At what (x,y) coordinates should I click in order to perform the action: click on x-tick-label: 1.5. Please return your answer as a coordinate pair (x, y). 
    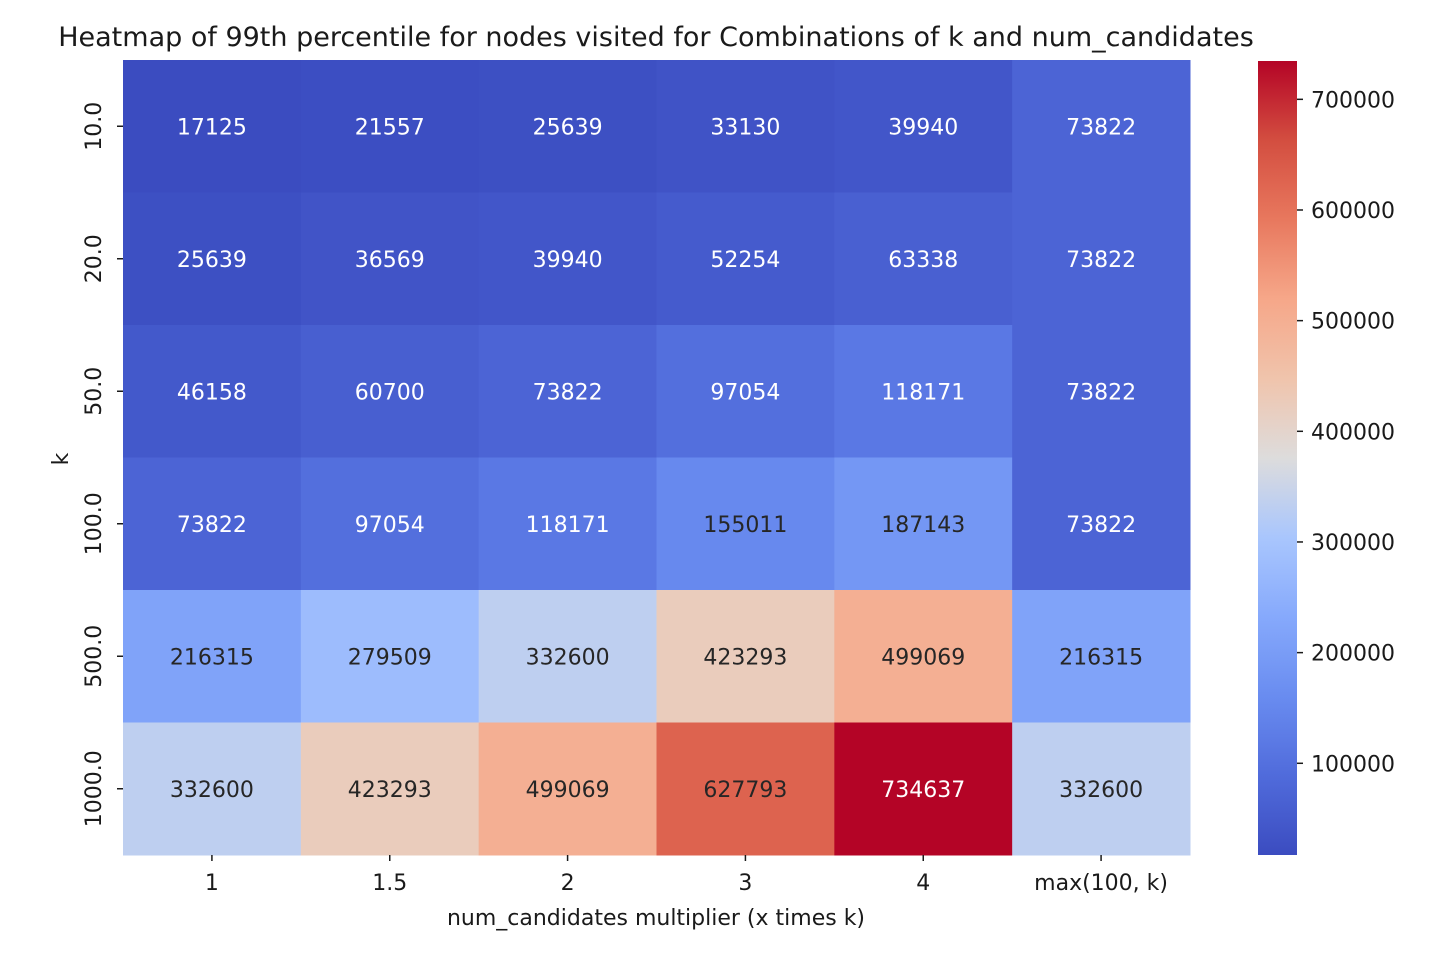
    Looking at the image, I should click on (389, 883).